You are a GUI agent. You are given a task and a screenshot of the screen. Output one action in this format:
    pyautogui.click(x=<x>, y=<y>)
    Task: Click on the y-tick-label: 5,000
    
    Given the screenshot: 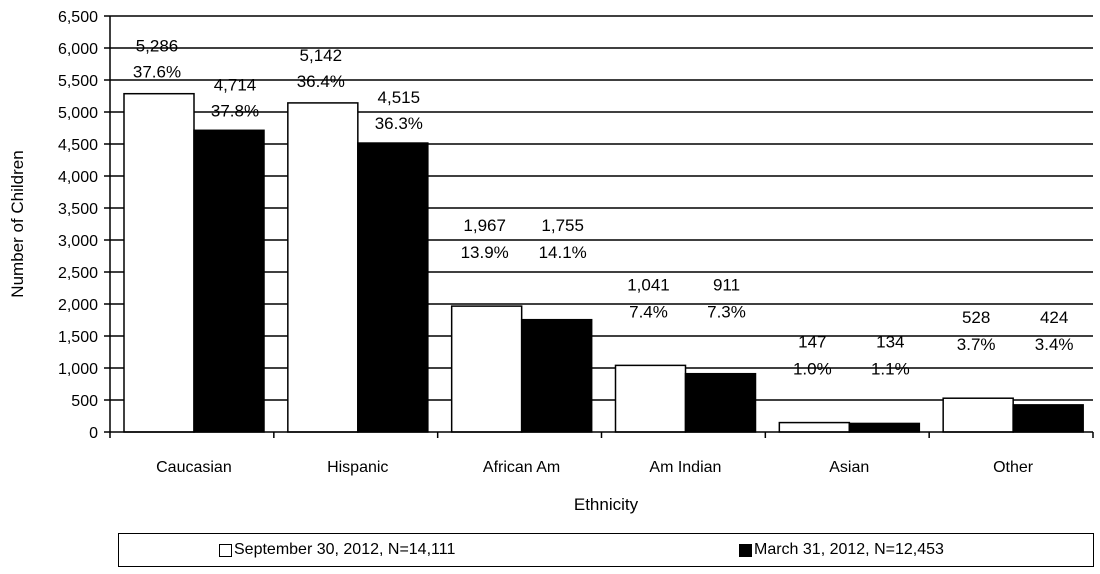 What is the action you would take?
    pyautogui.click(x=78, y=113)
    